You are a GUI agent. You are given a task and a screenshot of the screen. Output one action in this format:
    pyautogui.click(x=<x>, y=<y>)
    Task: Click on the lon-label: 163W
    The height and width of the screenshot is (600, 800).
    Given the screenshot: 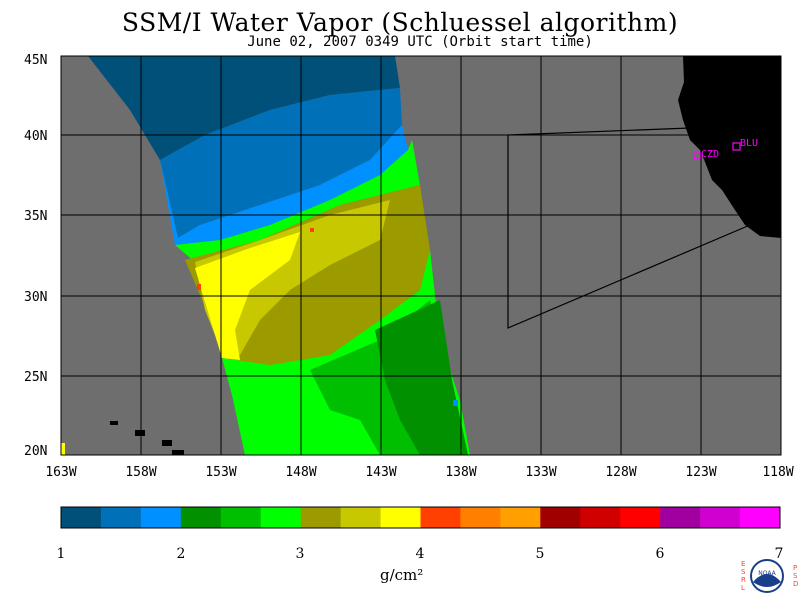 What is the action you would take?
    pyautogui.click(x=60, y=472)
    